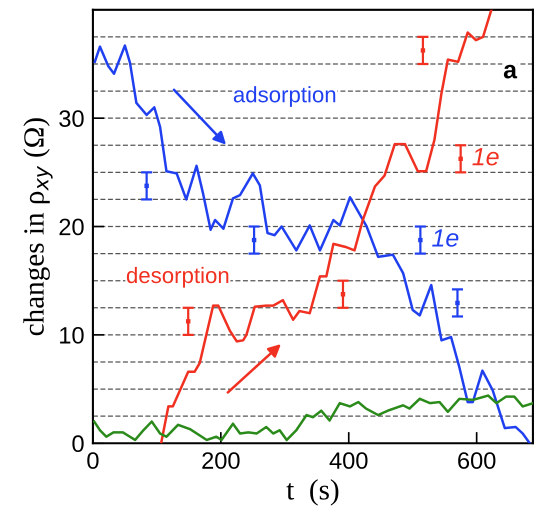  What do you see at coordinates (38, 227) in the screenshot?
I see `y-axis-title: changes in ρ$_{xy}$ (Ω)` at bounding box center [38, 227].